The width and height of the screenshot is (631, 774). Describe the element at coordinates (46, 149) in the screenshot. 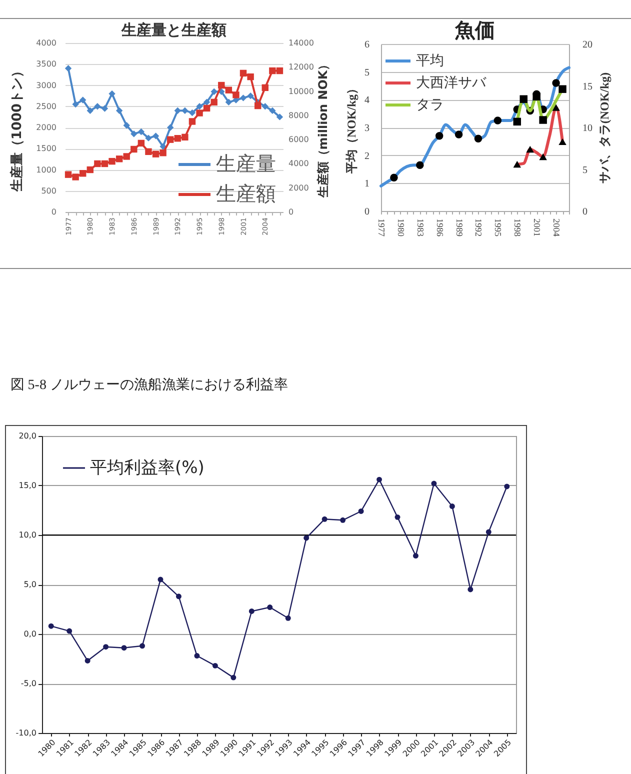

I see `y-tick-label: 1500` at that location.